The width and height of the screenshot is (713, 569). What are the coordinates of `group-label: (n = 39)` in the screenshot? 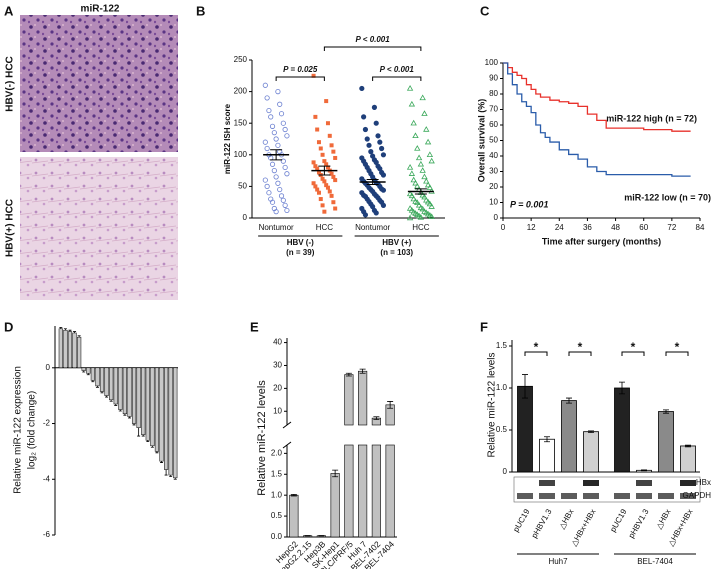 It's located at (300, 252).